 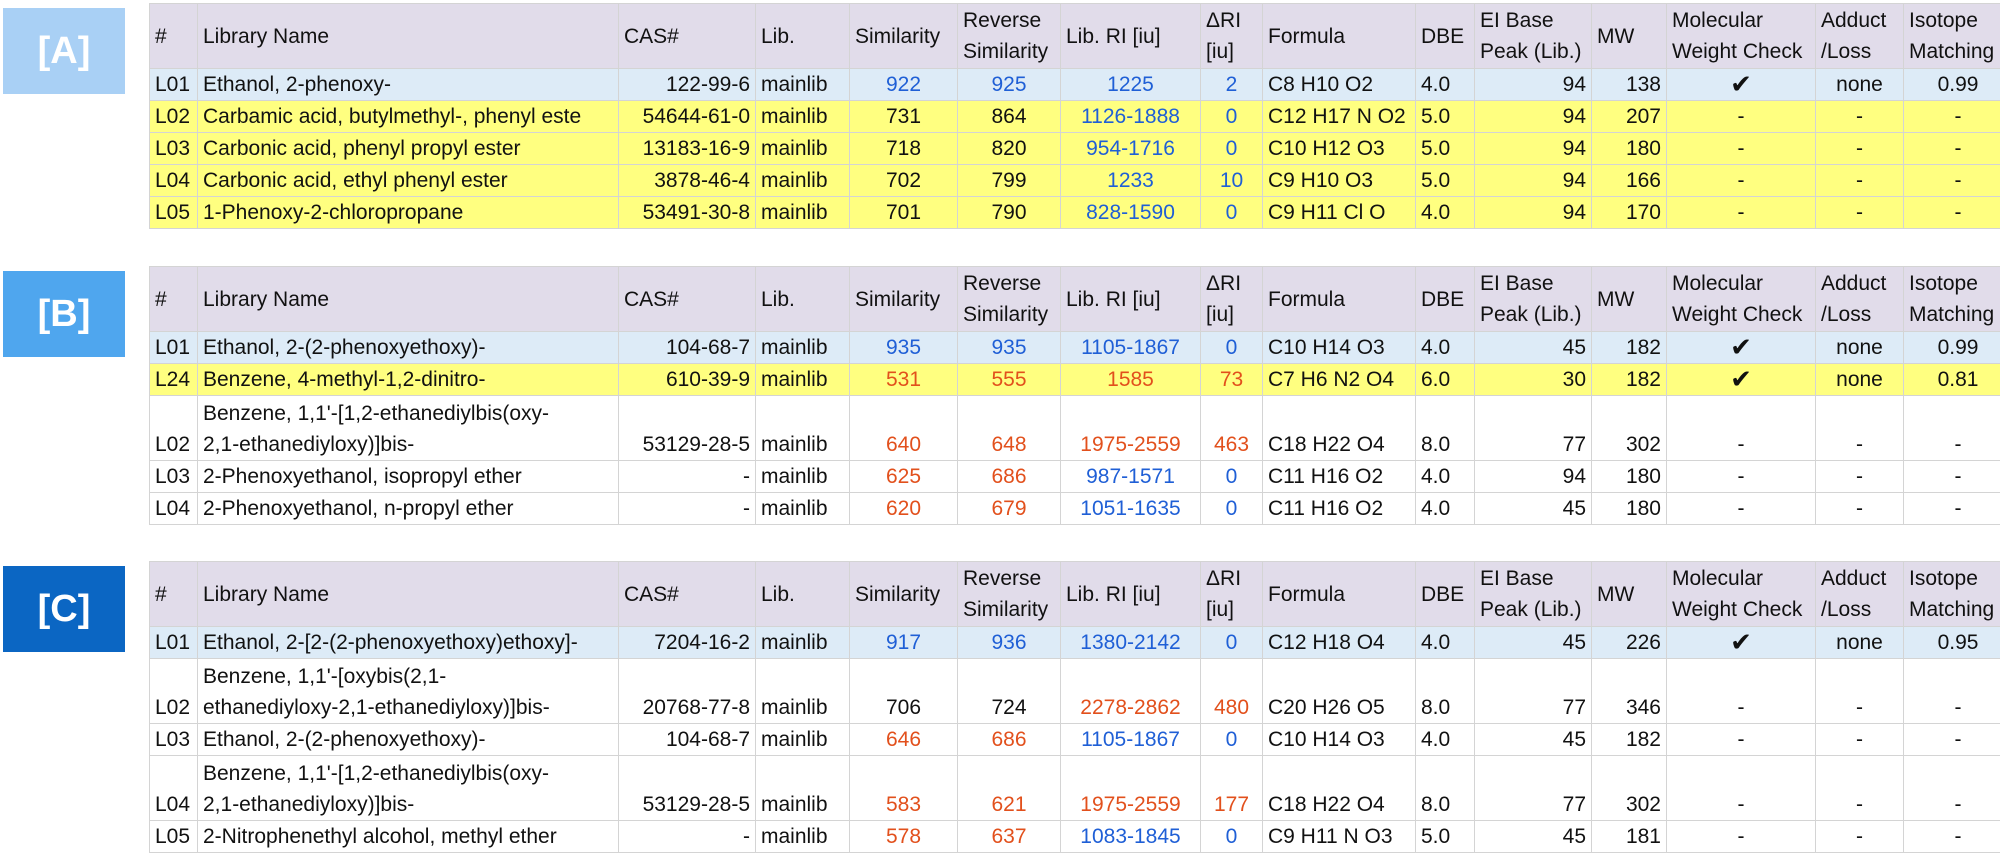 What do you see at coordinates (408, 347) in the screenshot?
I see `name-cell: Ethanol, 2-(2-phenoxyethoxy)-` at bounding box center [408, 347].